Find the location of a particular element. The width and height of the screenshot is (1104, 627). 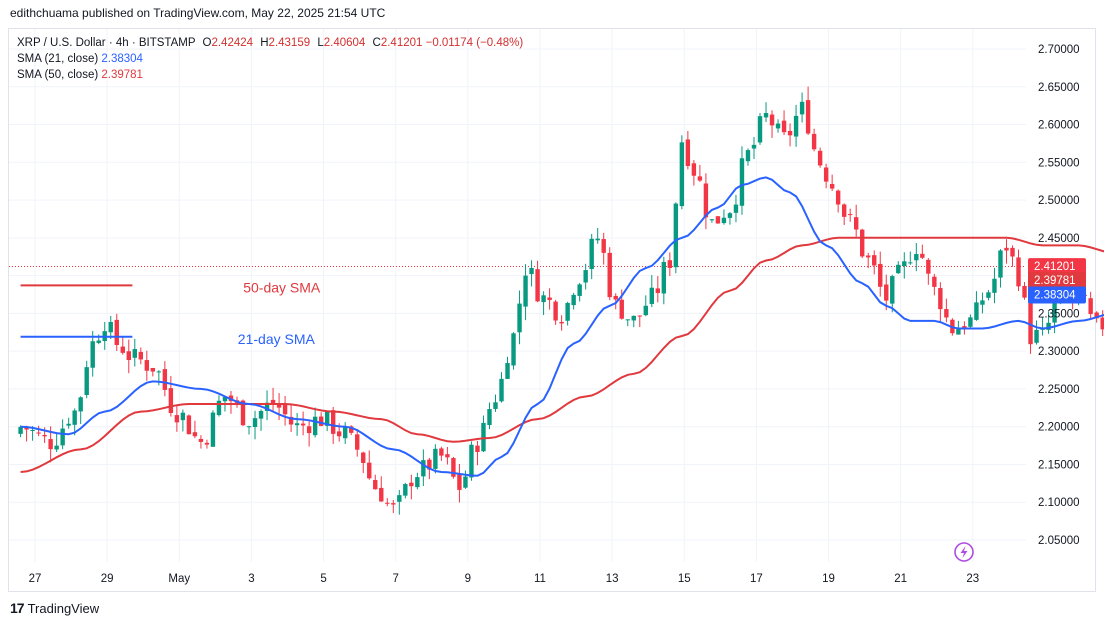

y-tick-label: 2.60000 is located at coordinates (1059, 126).